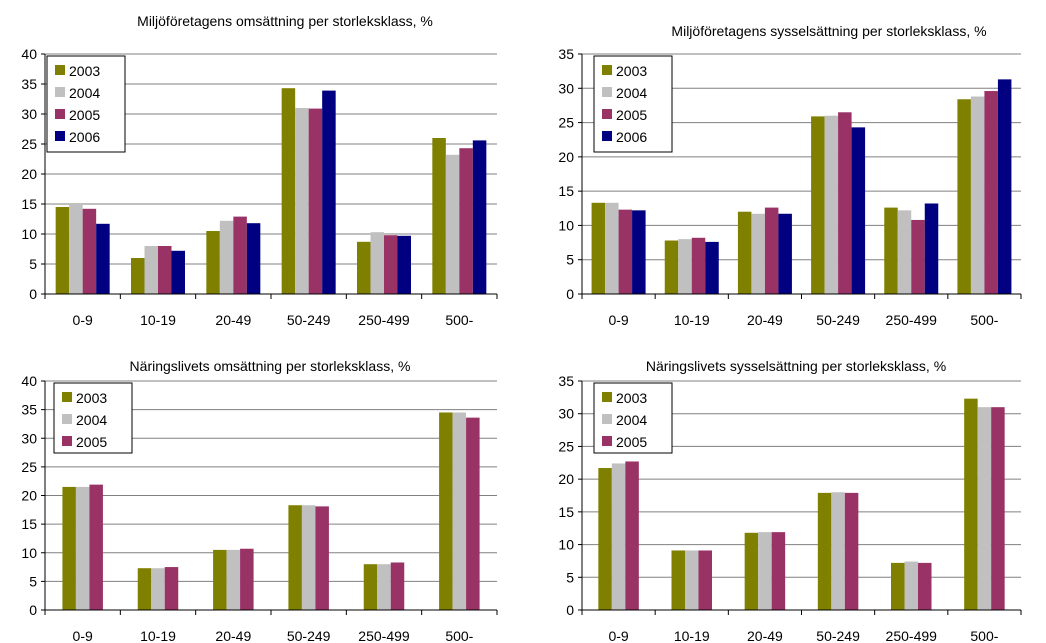  What do you see at coordinates (459, 635) in the screenshot?
I see `x-tick-label: 500-` at bounding box center [459, 635].